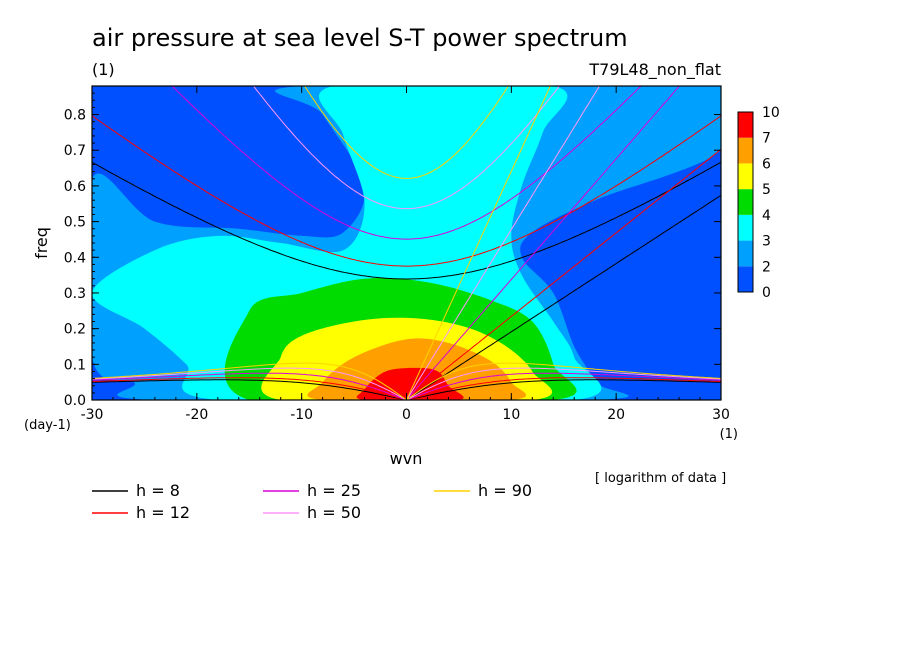  What do you see at coordinates (729, 434) in the screenshot?
I see `x-axis-unit: (1)` at bounding box center [729, 434].